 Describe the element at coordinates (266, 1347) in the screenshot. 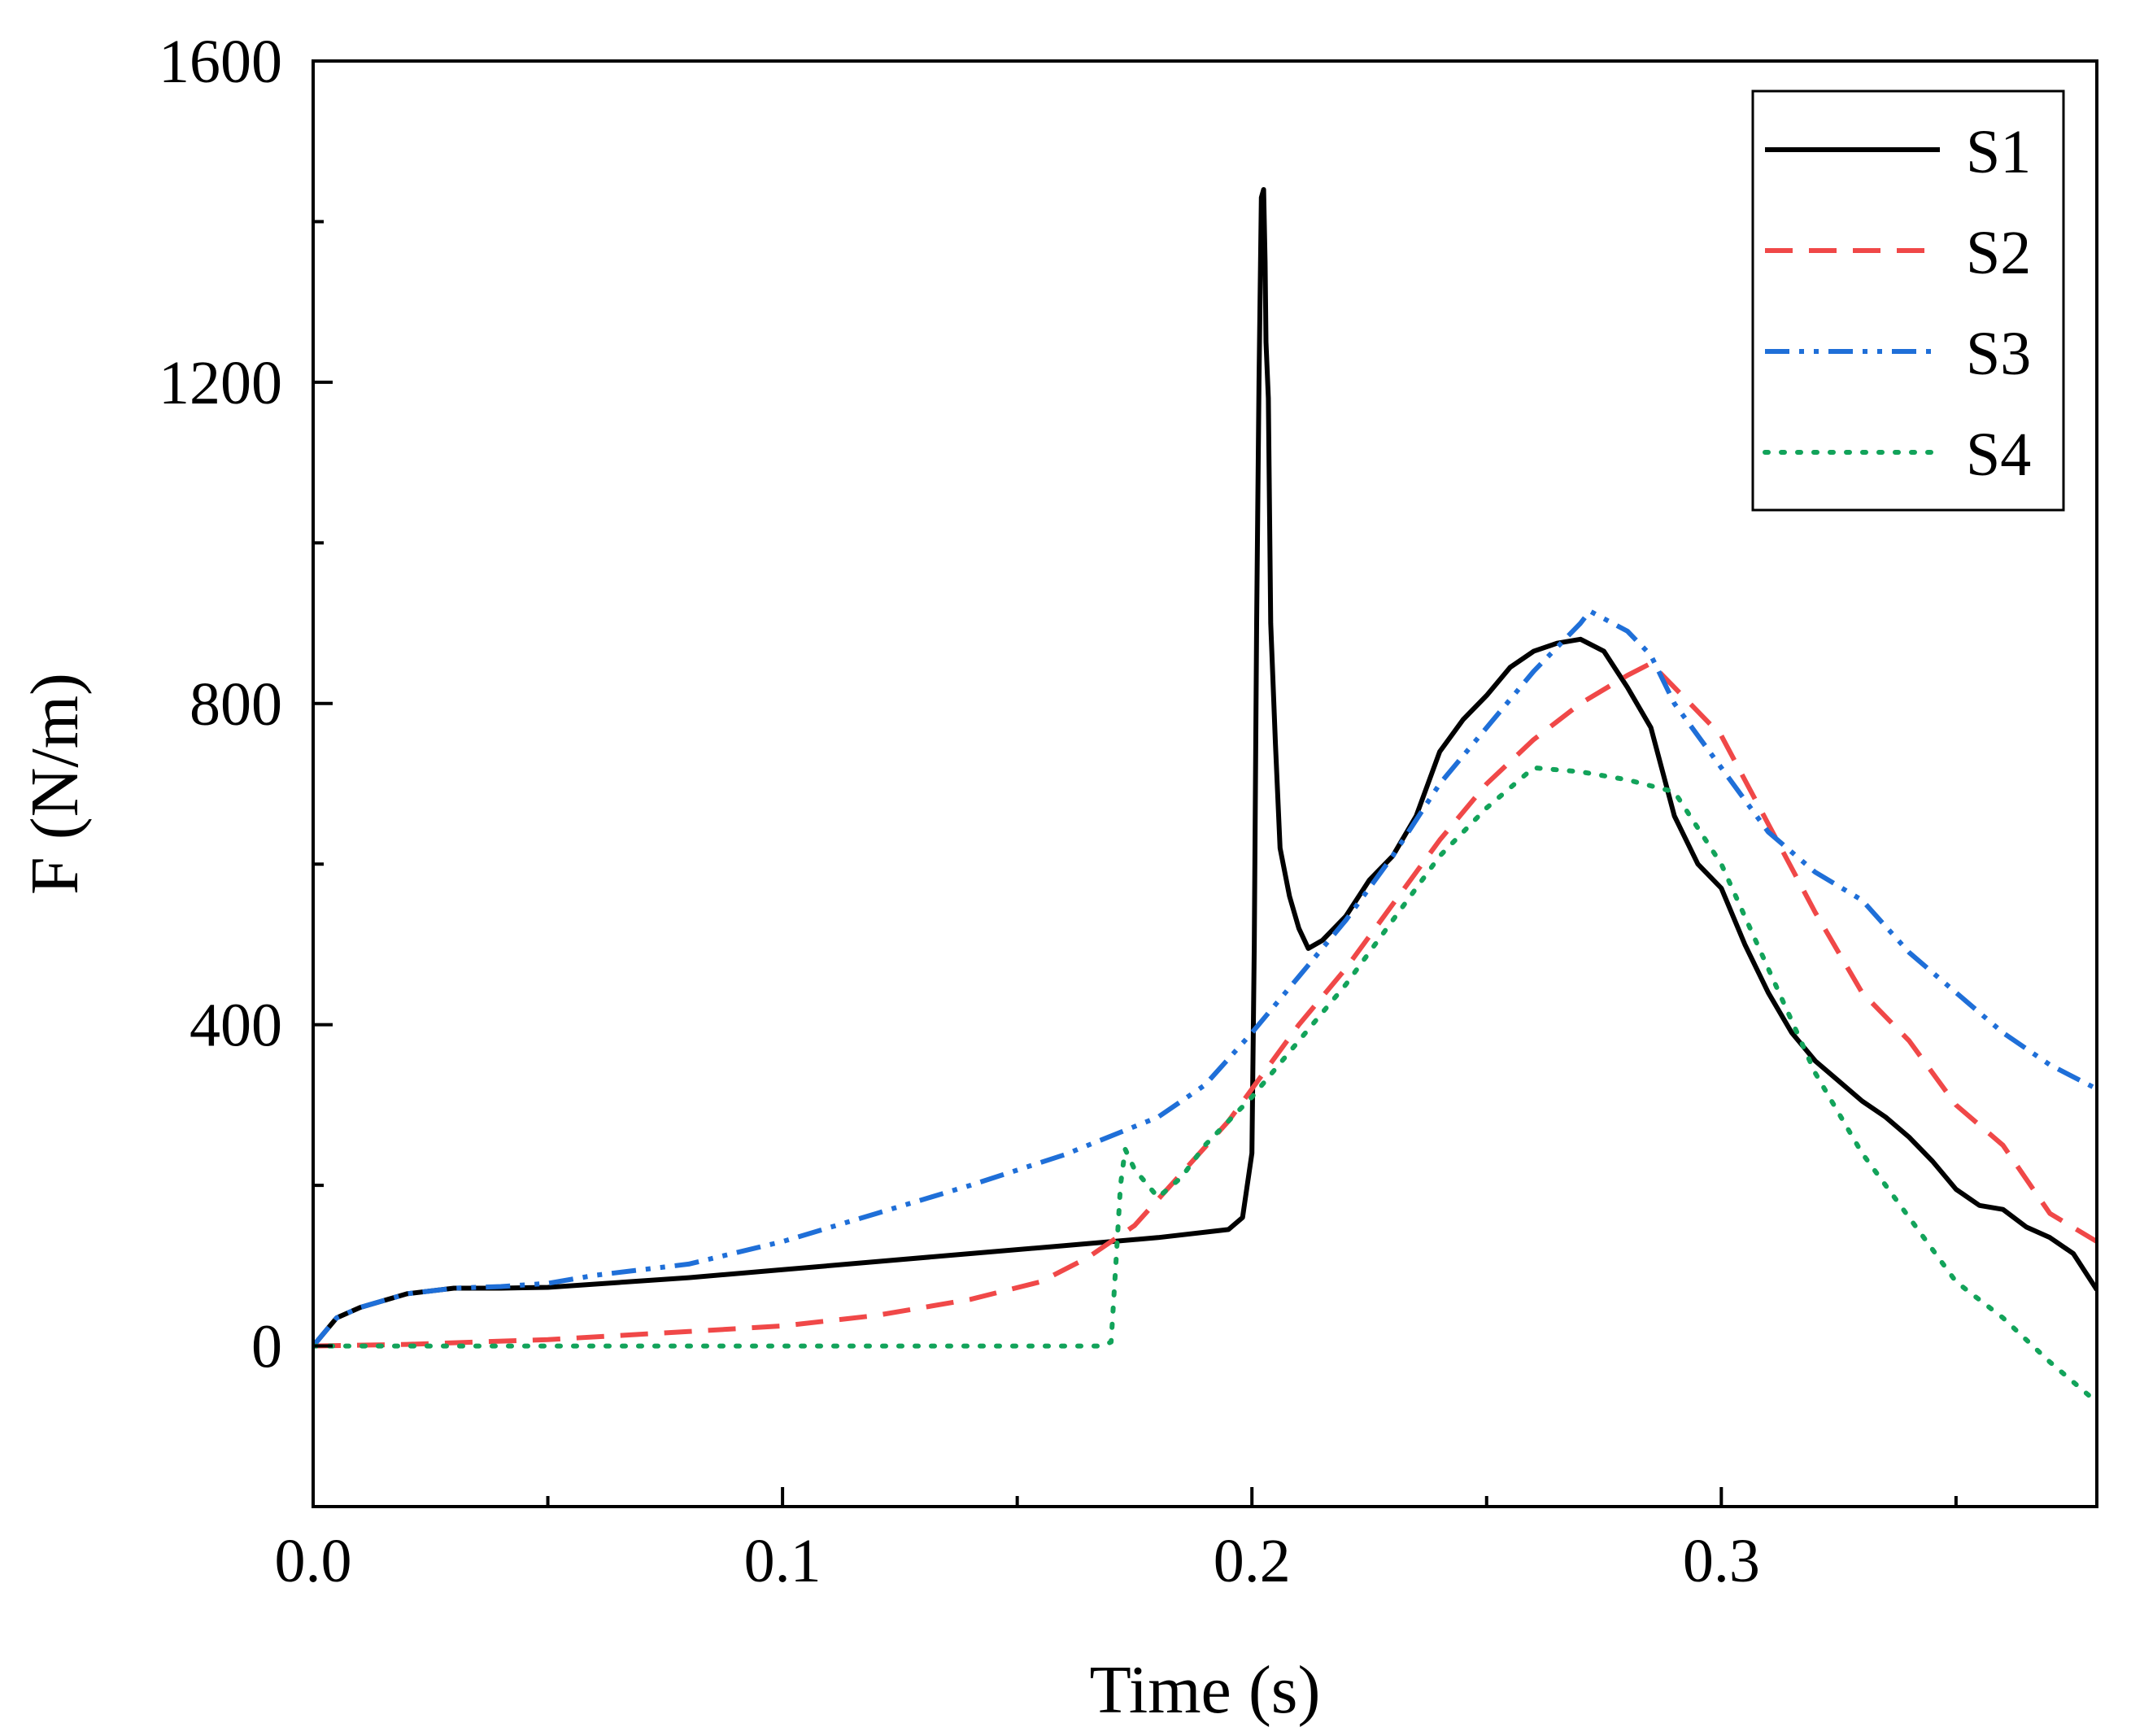

I see `y-tick-label: 0` at that location.